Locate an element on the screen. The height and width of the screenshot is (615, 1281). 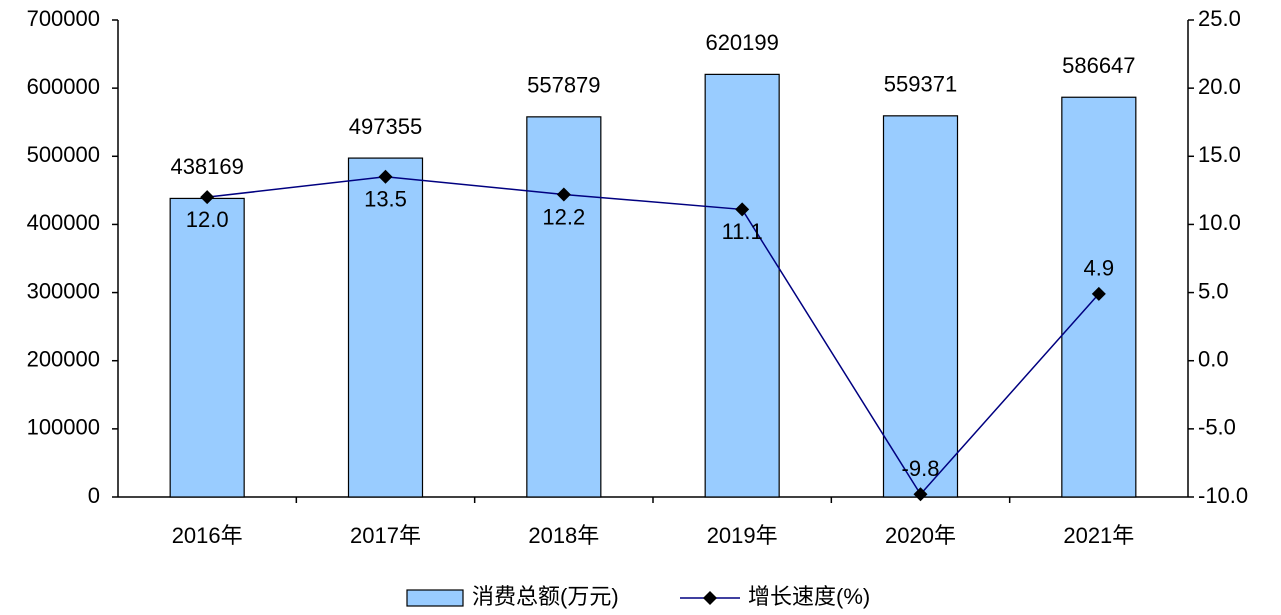
x-tick-label: 2017年 is located at coordinates (385, 535).